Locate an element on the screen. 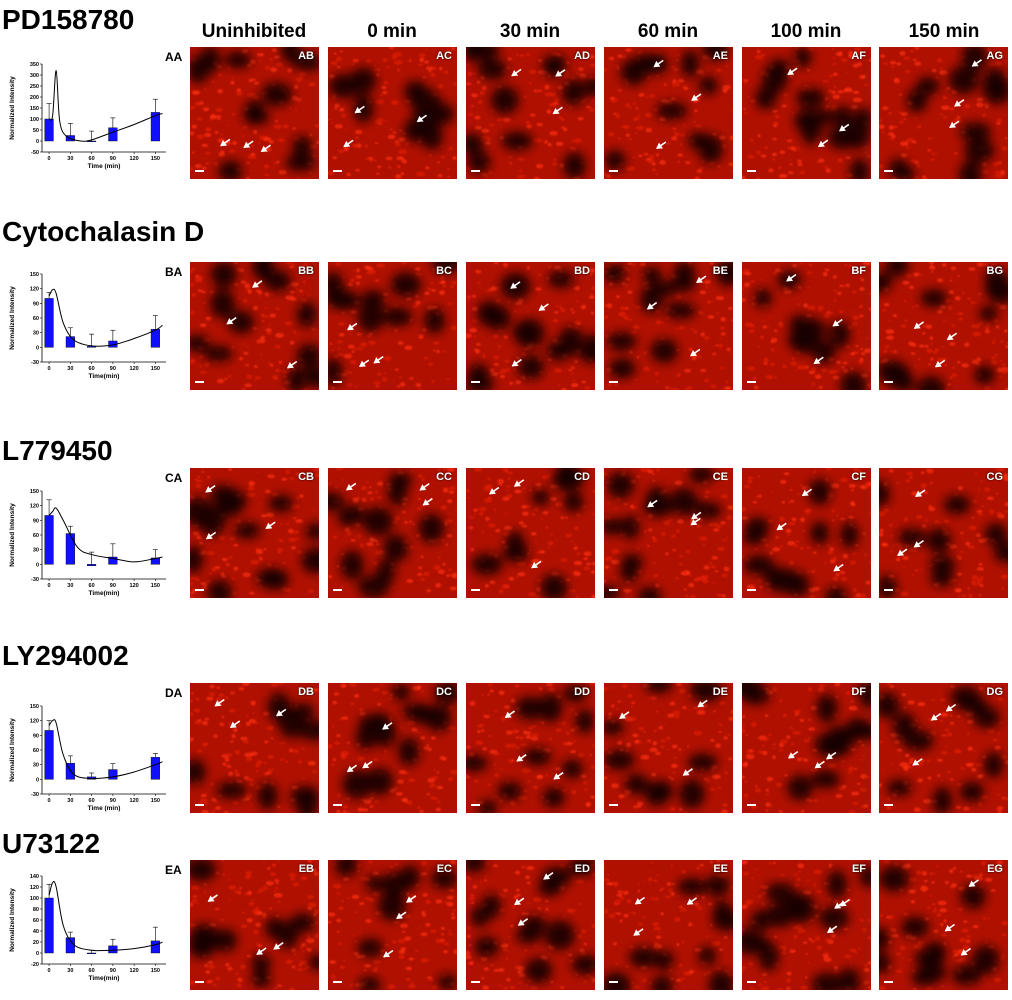 This screenshot has height=1000, width=1012. column-header-100-min: 100 min is located at coordinates (806, 31).